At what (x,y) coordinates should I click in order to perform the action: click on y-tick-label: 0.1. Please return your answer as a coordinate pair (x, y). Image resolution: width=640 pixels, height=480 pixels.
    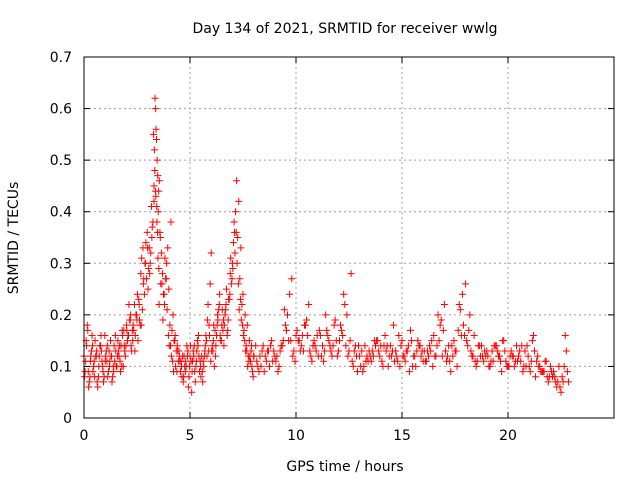
    Looking at the image, I should click on (61, 367).